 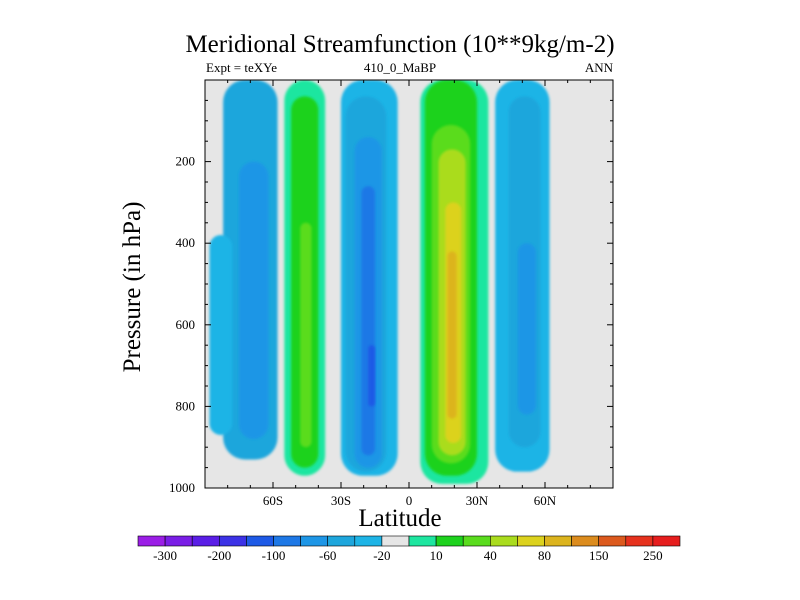 I want to click on y-tick-label: 400, so click(x=186, y=242).